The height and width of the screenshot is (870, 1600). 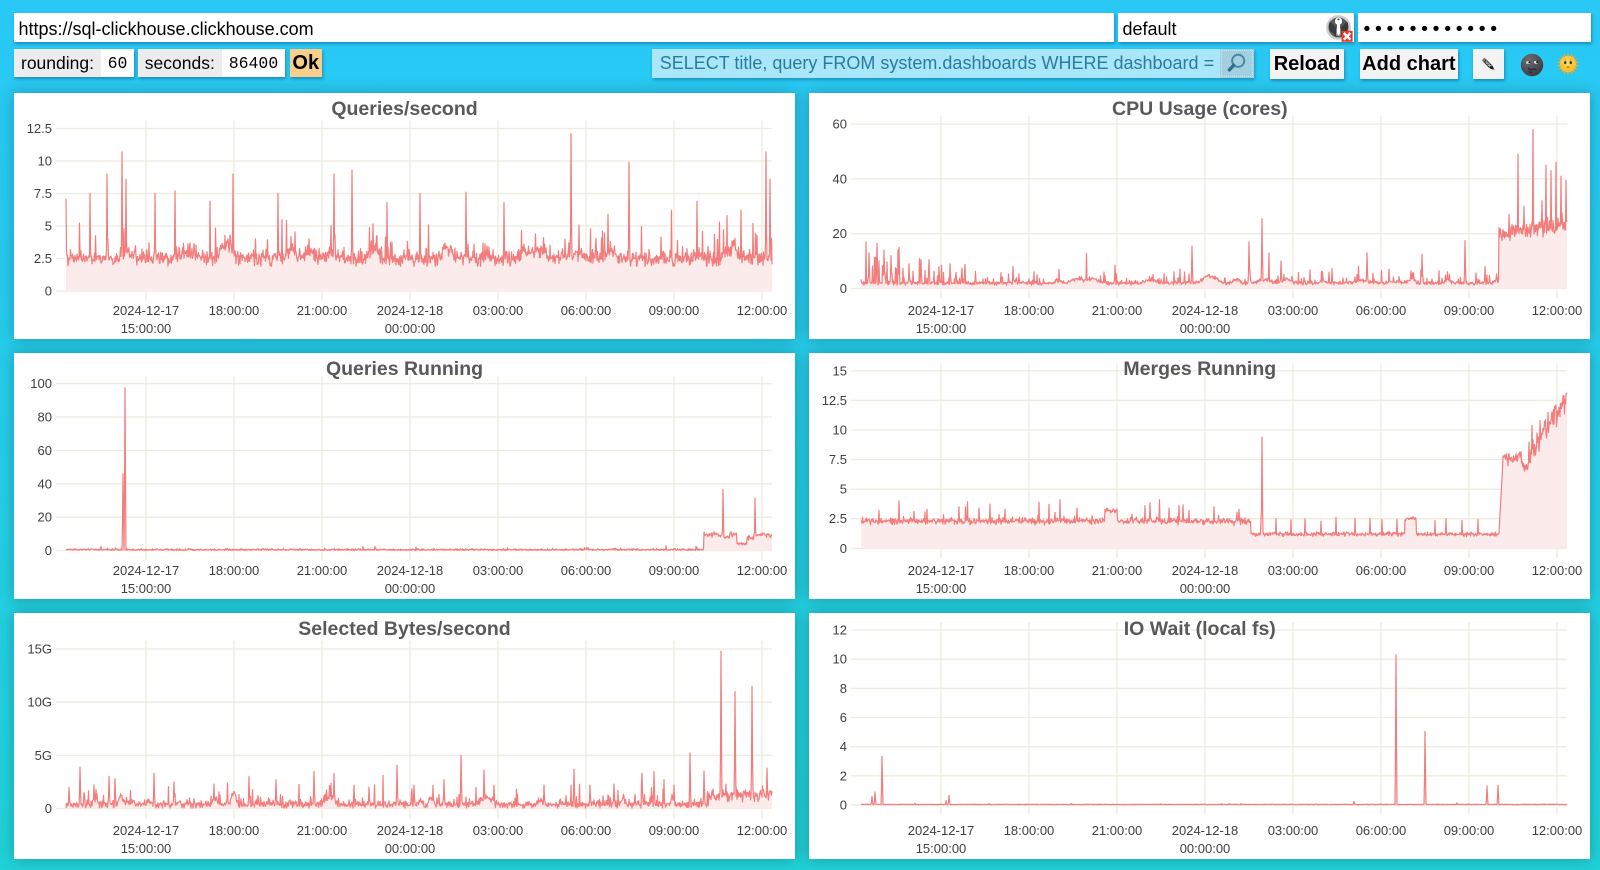 I want to click on svg-text: 10G, so click(x=39, y=702).